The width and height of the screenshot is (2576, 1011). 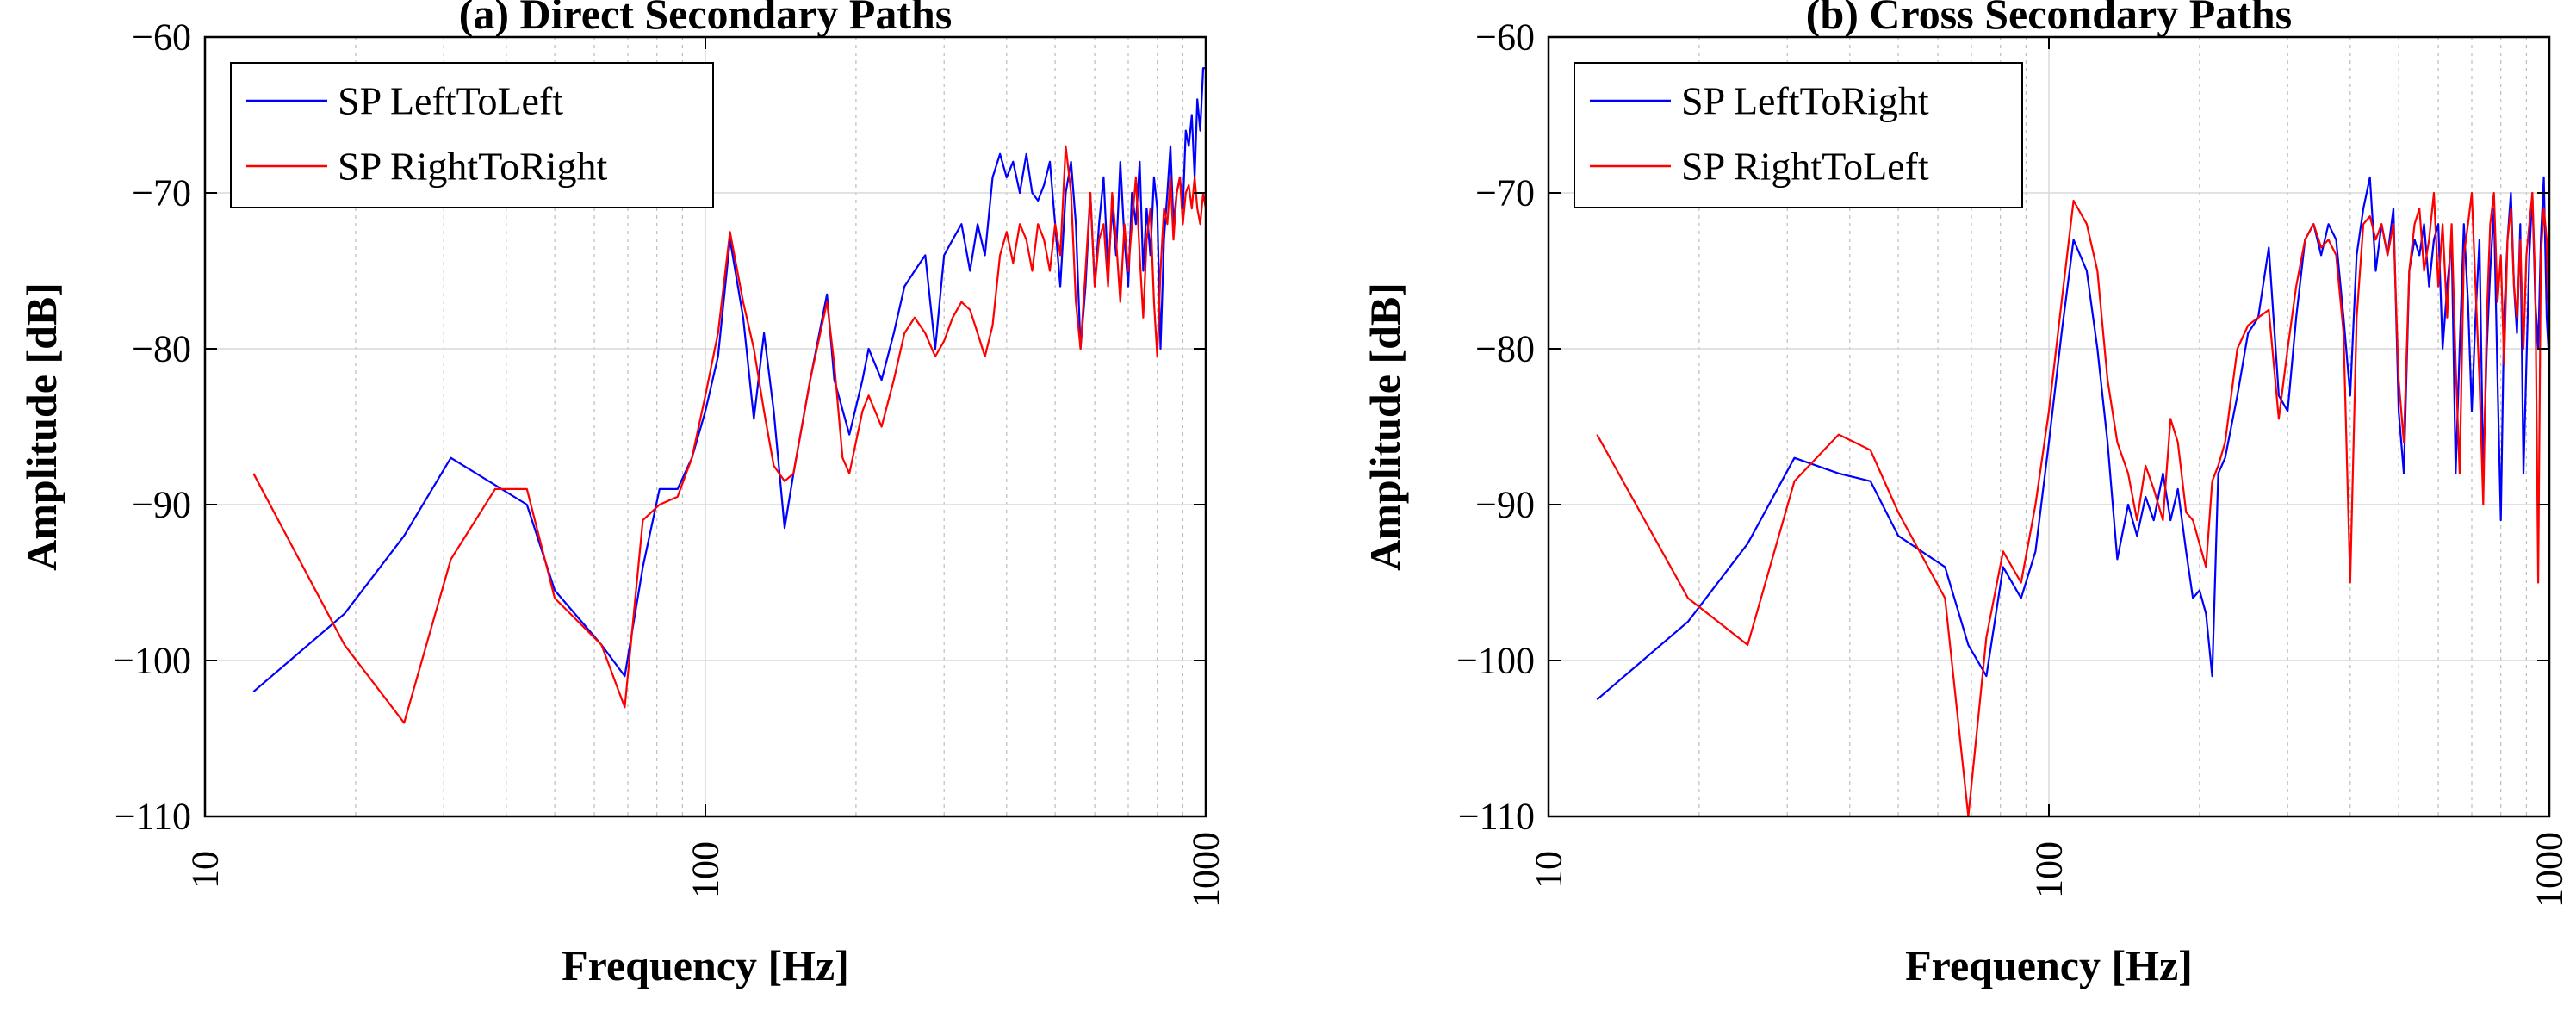 What do you see at coordinates (1805, 167) in the screenshot?
I see `legend-label: SP RightToLeft` at bounding box center [1805, 167].